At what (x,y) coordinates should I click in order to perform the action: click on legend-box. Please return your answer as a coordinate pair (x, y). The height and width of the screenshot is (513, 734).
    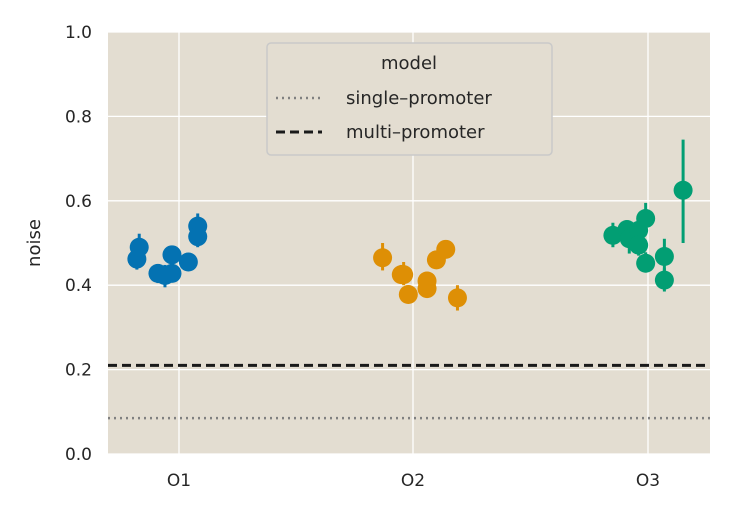
    Looking at the image, I should click on (409, 99).